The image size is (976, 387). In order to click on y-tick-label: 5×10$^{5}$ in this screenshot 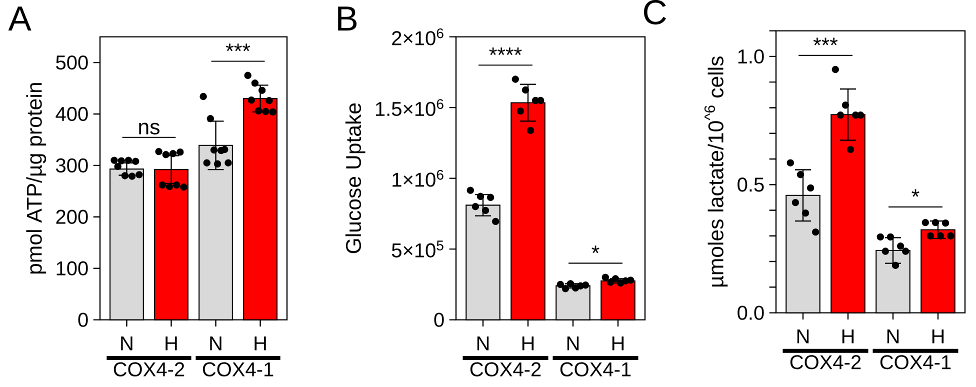, I will do `click(418, 249)`.